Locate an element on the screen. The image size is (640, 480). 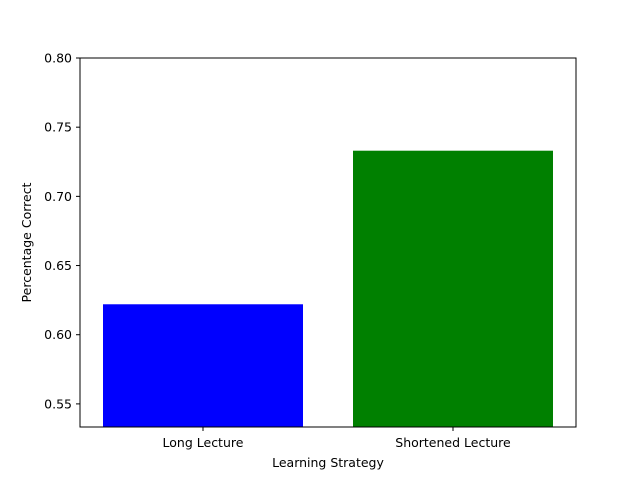
x-axis-label: Learning Strategy is located at coordinates (328, 462).